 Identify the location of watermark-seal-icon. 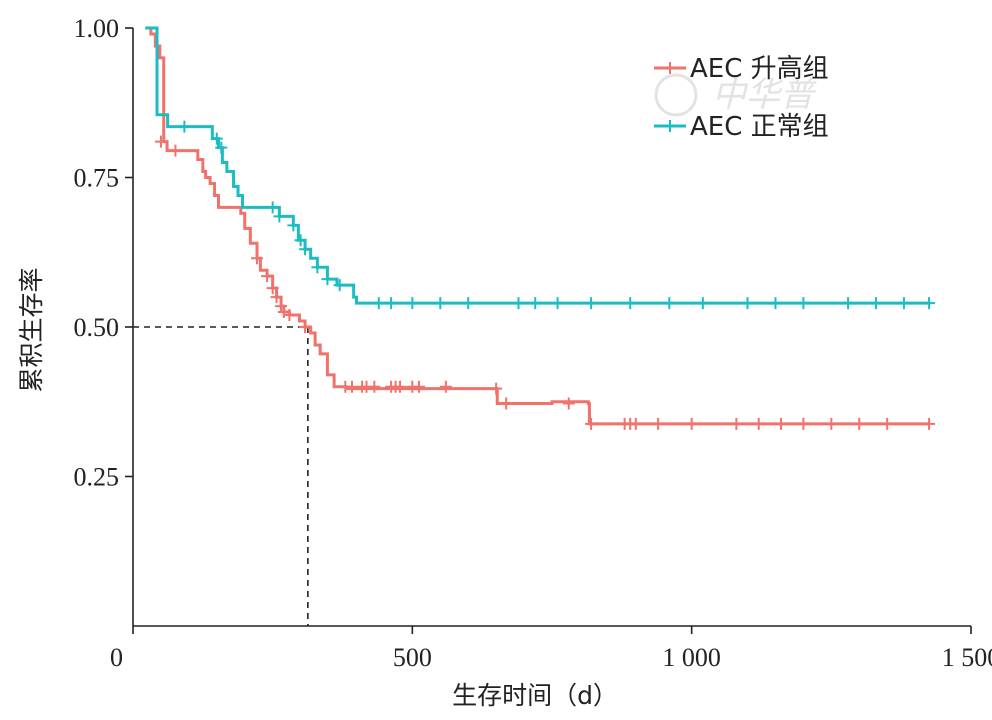
(676, 95).